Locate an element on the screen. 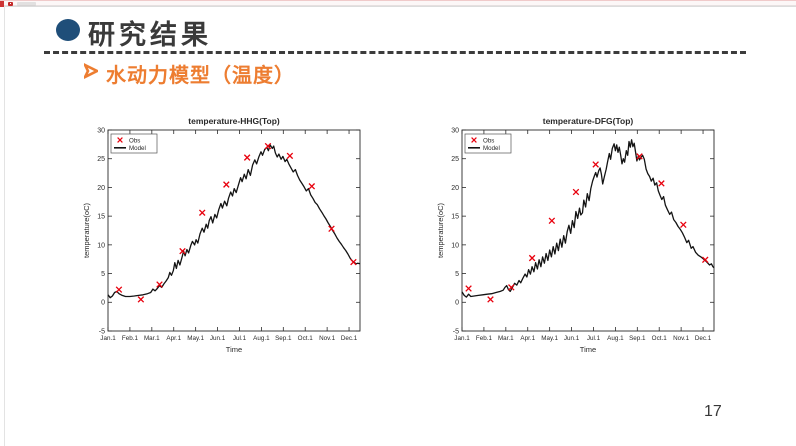 Image resolution: width=796 pixels, height=446 pixels. slide-left-border is located at coordinates (4, 226).